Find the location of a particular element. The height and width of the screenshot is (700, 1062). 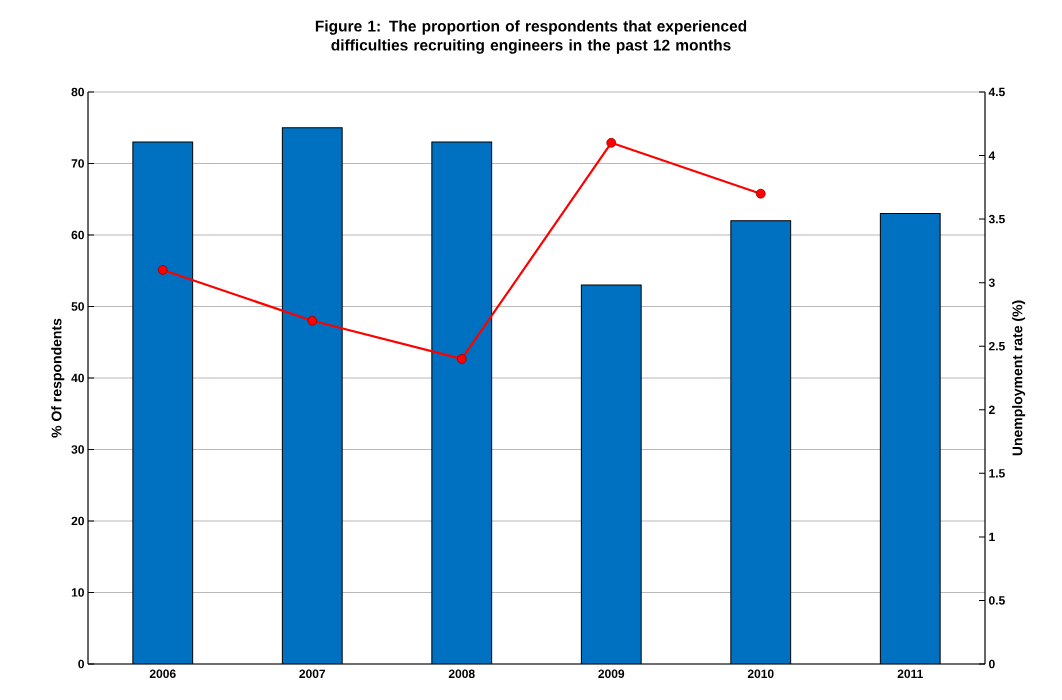

y-tick-label: 70 is located at coordinates (77, 163).